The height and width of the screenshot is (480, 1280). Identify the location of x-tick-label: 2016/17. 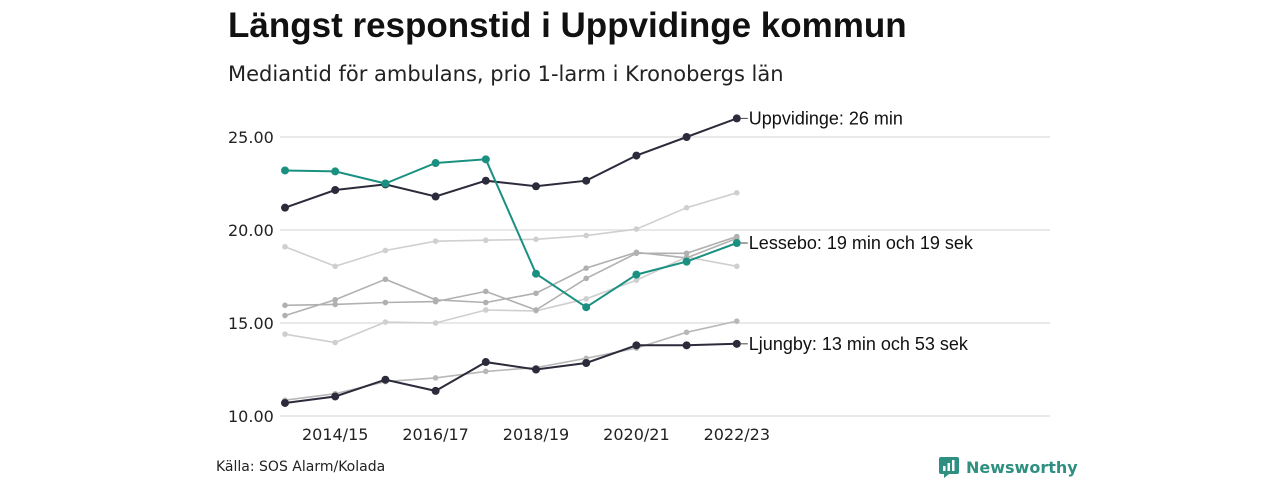
(435, 434).